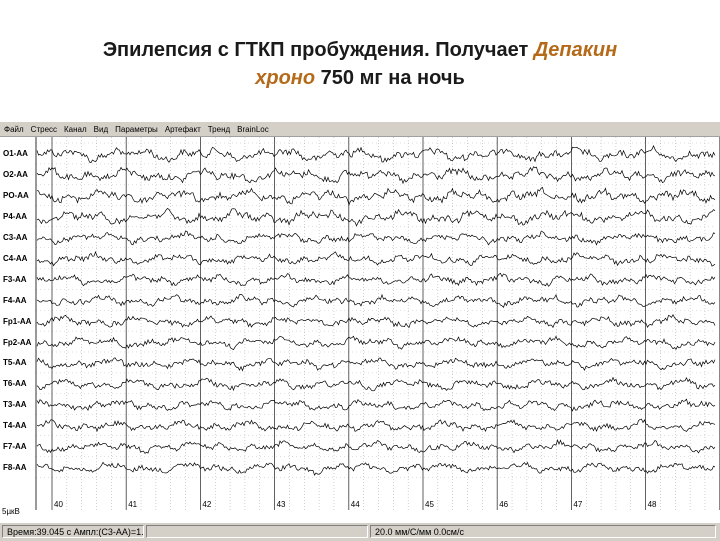 The height and width of the screenshot is (541, 720). Describe the element at coordinates (11, 511) in the screenshot. I see `amplitude-scale-label: 5µкВ` at that location.